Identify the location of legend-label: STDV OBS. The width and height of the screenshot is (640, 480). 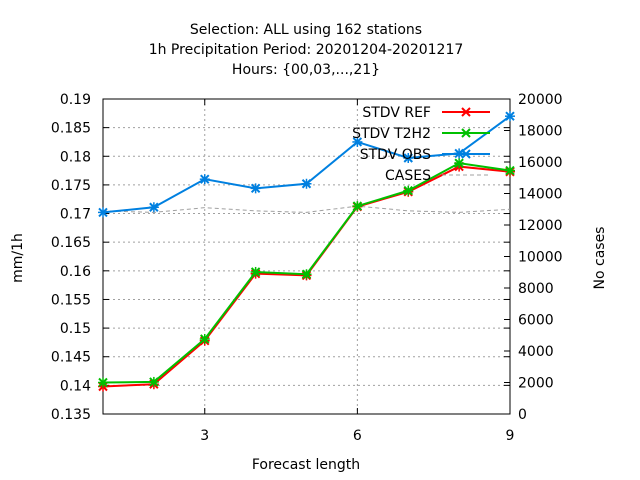
(395, 155).